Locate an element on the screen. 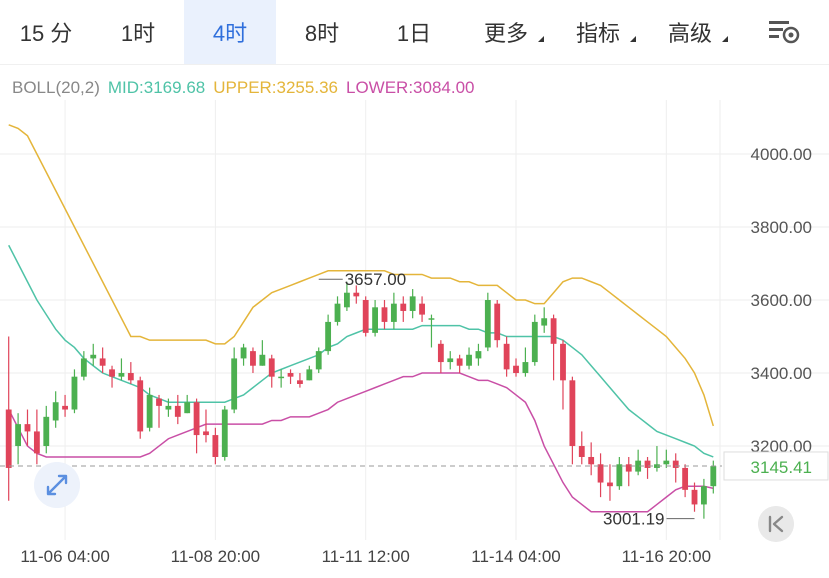  tab-label: 8时 is located at coordinates (322, 33).